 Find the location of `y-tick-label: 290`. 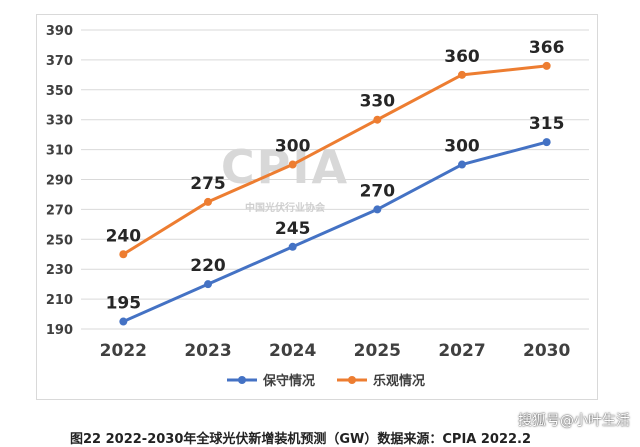

y-tick-label: 290 is located at coordinates (59, 181).